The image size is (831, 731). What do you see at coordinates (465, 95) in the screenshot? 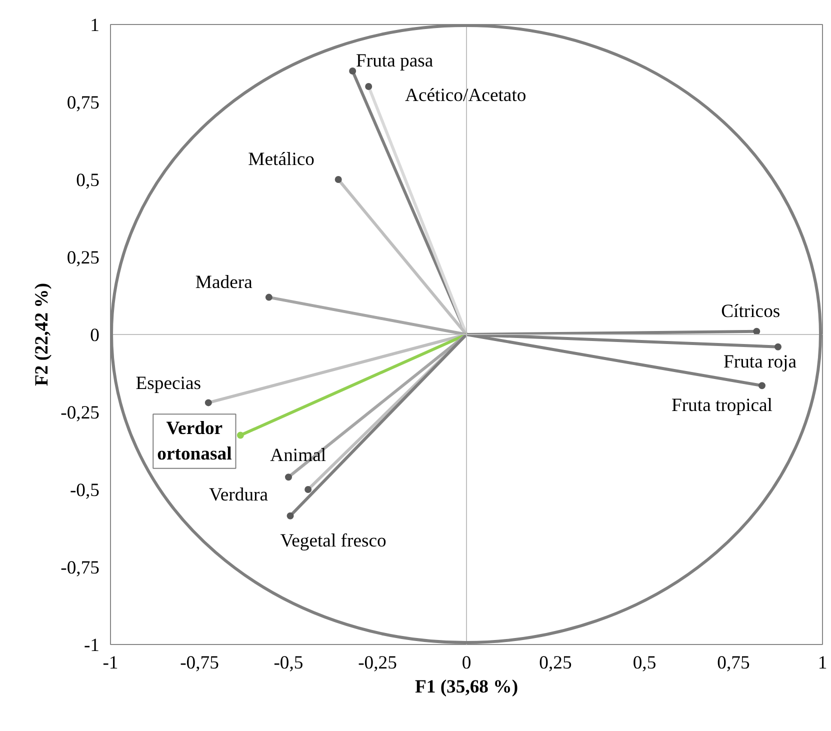
I see `series-label: Acético/Acetato` at bounding box center [465, 95].